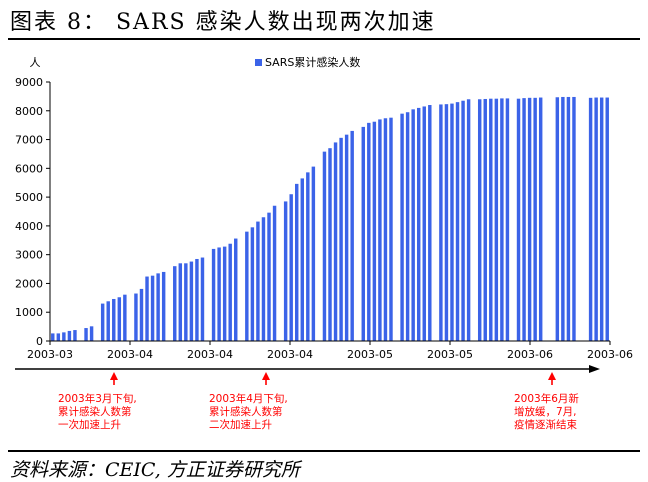  I want to click on annotation-line: 二次加速上升, so click(240, 425).